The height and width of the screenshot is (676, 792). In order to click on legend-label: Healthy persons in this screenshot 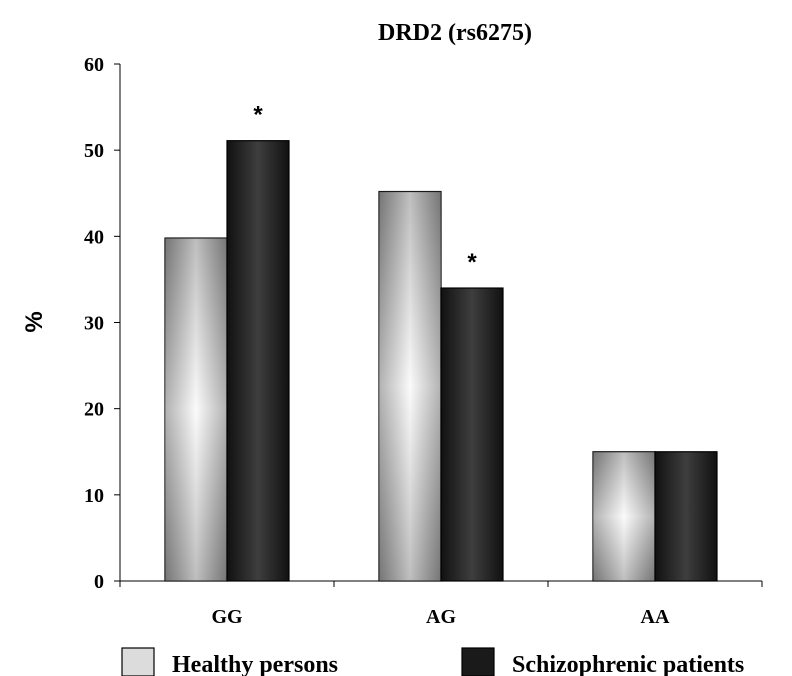, I will do `click(255, 664)`.